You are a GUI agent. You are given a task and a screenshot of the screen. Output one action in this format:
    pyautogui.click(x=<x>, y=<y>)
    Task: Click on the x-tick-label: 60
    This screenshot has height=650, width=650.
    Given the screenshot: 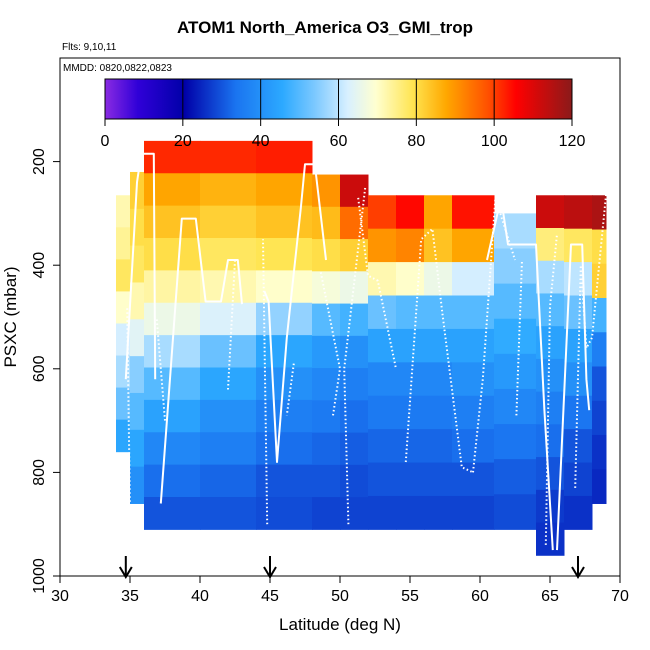 What is the action you would take?
    pyautogui.click(x=480, y=596)
    